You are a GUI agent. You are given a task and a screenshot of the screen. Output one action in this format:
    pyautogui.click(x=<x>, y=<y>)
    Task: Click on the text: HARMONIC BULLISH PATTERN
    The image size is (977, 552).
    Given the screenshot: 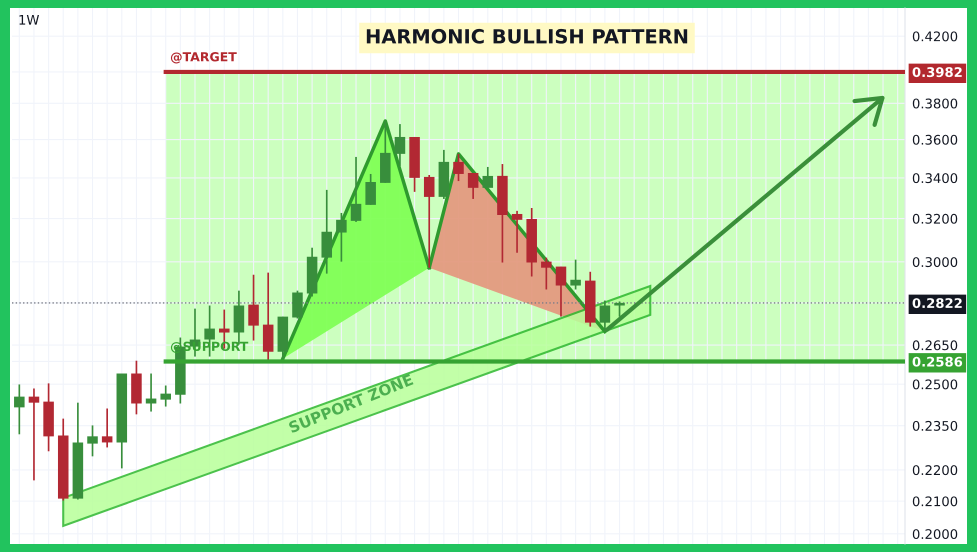 What is the action you would take?
    pyautogui.click(x=527, y=36)
    